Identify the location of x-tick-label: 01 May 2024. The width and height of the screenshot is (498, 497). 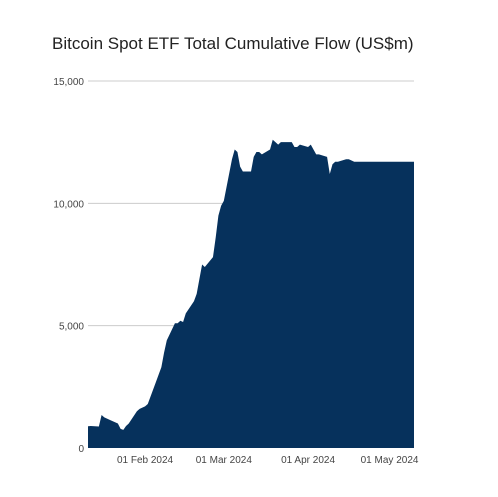
(390, 460).